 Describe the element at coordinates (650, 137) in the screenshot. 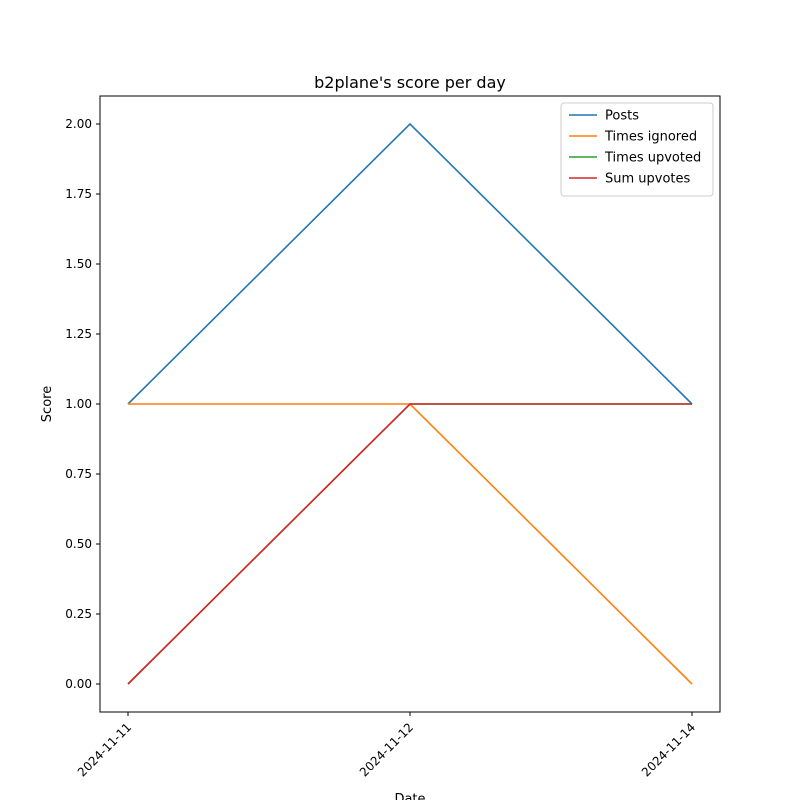

I see `legend-entry-1: Times ignored` at that location.